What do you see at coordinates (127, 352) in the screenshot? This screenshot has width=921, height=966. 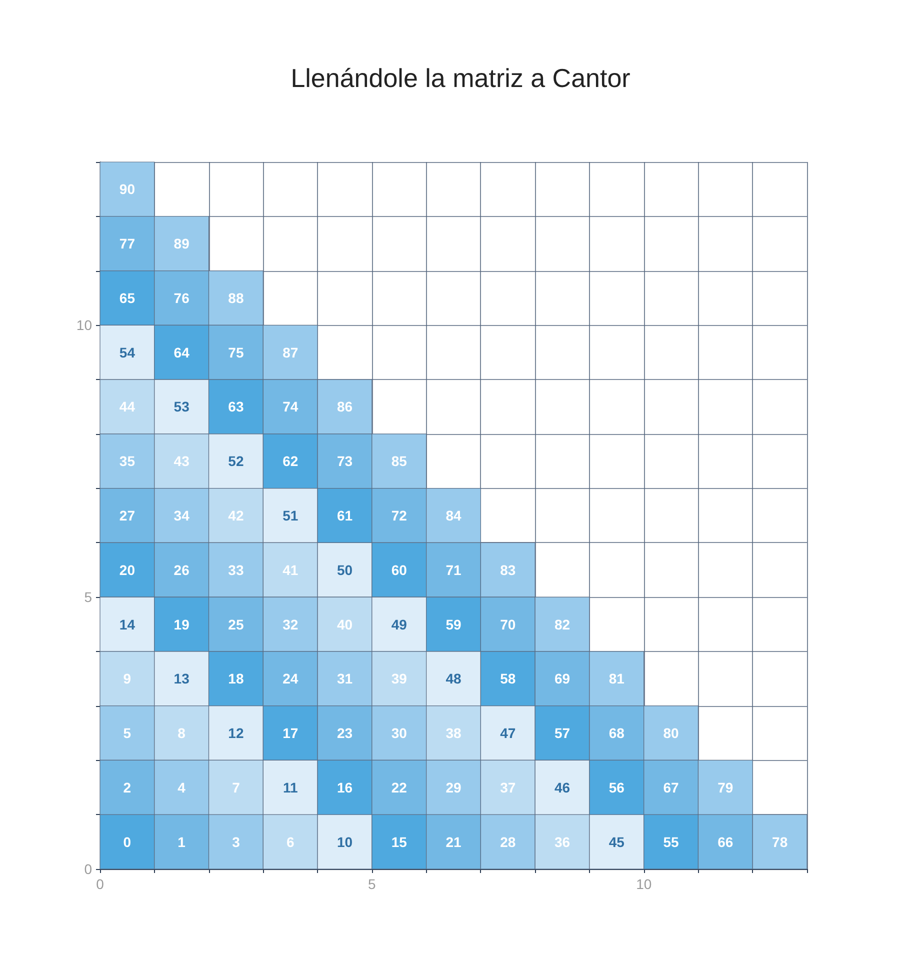 I see `data-label: 54` at bounding box center [127, 352].